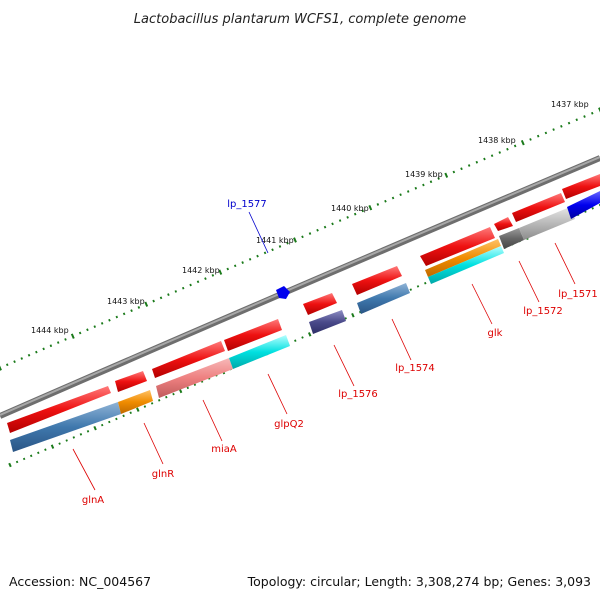 This screenshot has height=600, width=600. Describe the element at coordinates (511, 238) in the screenshot. I see `gene-lp-1572-dark` at that location.